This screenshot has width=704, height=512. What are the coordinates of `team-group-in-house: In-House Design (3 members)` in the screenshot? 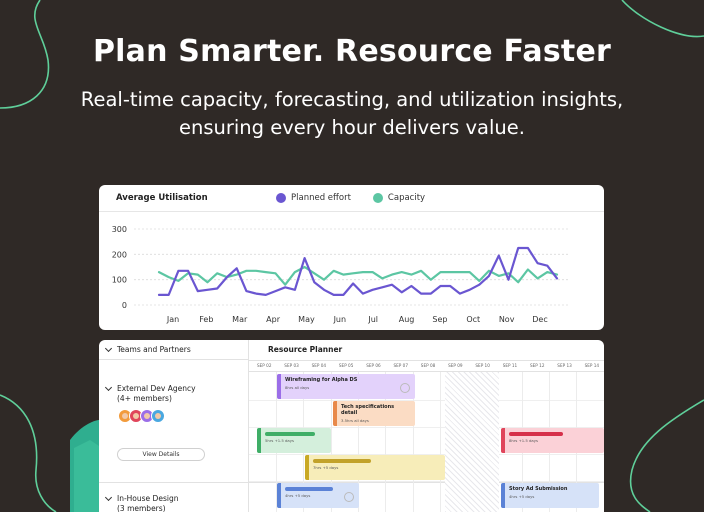 It's located at (174, 502).